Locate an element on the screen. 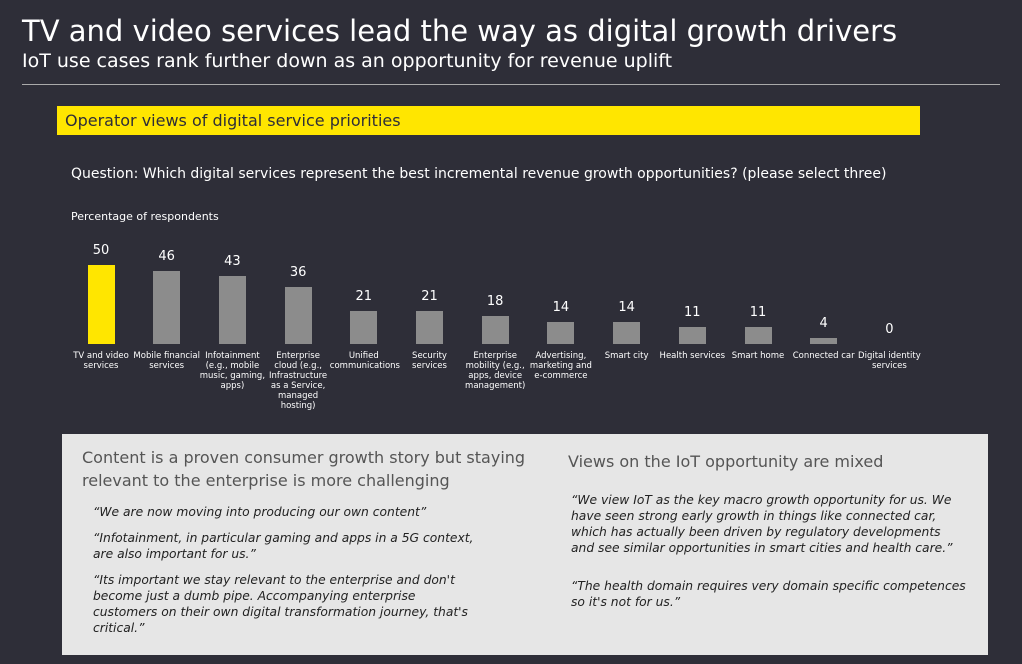 The width and height of the screenshot is (1022, 664). x-tick-label: TV and video services is located at coordinates (101, 361).